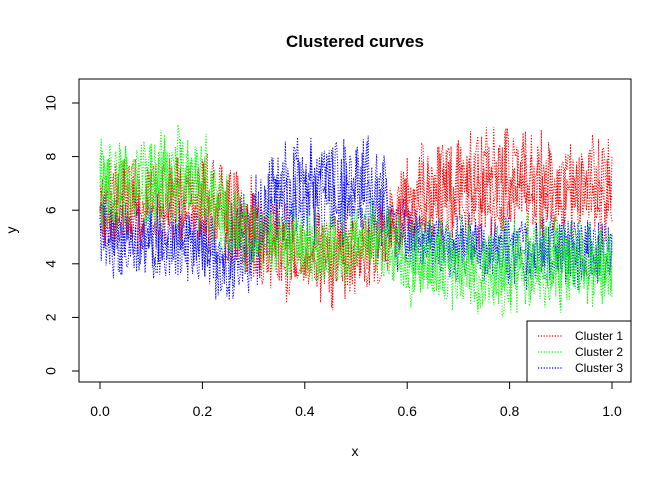 The image size is (672, 480). Describe the element at coordinates (599, 336) in the screenshot. I see `legend-label: Cluster 1` at that location.